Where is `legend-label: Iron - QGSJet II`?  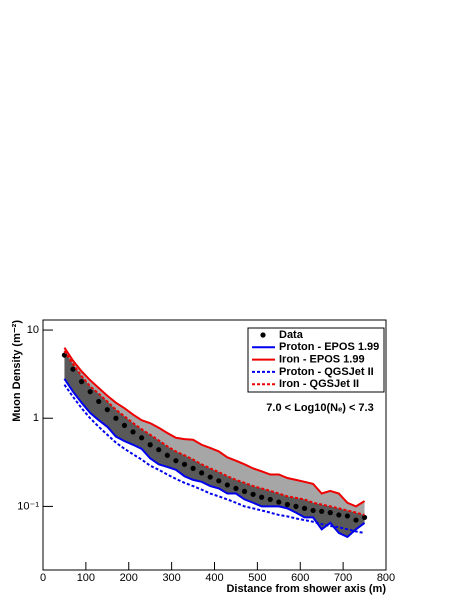
legend-label: Iron - QGSJet II is located at coordinates (319, 384).